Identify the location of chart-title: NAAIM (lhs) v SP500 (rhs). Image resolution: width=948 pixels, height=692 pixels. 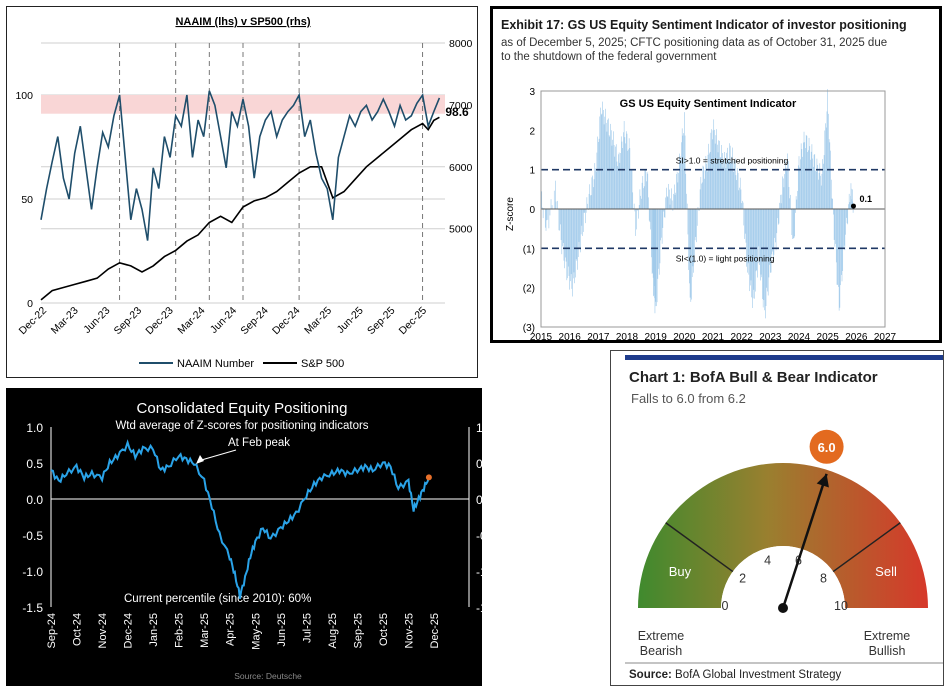
(242, 22).